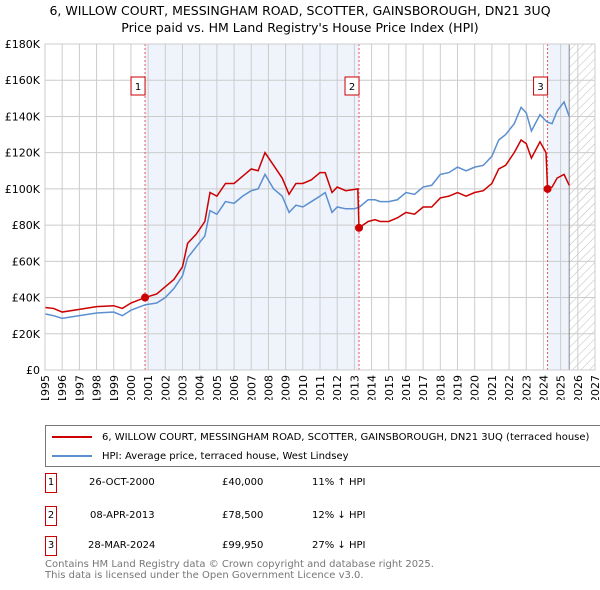 This screenshot has height=590, width=600. What do you see at coordinates (26, 261) in the screenshot?
I see `y-tick-label: £60K` at bounding box center [26, 261].